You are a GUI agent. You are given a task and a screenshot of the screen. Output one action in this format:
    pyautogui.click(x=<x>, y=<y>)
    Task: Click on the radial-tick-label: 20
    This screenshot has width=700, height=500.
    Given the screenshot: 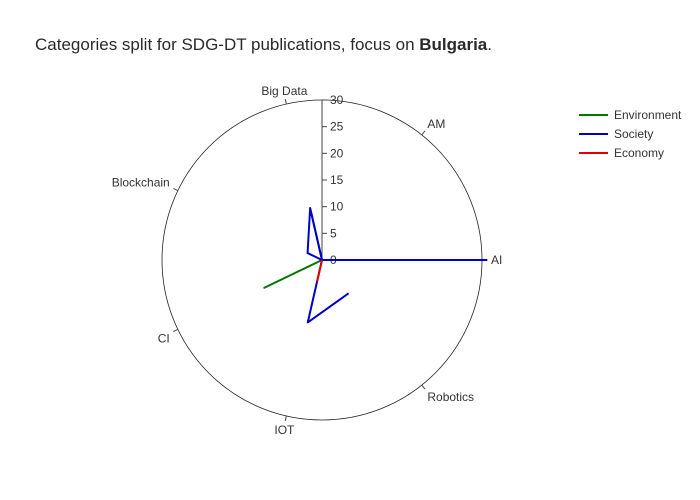 What is the action you would take?
    pyautogui.click(x=337, y=153)
    